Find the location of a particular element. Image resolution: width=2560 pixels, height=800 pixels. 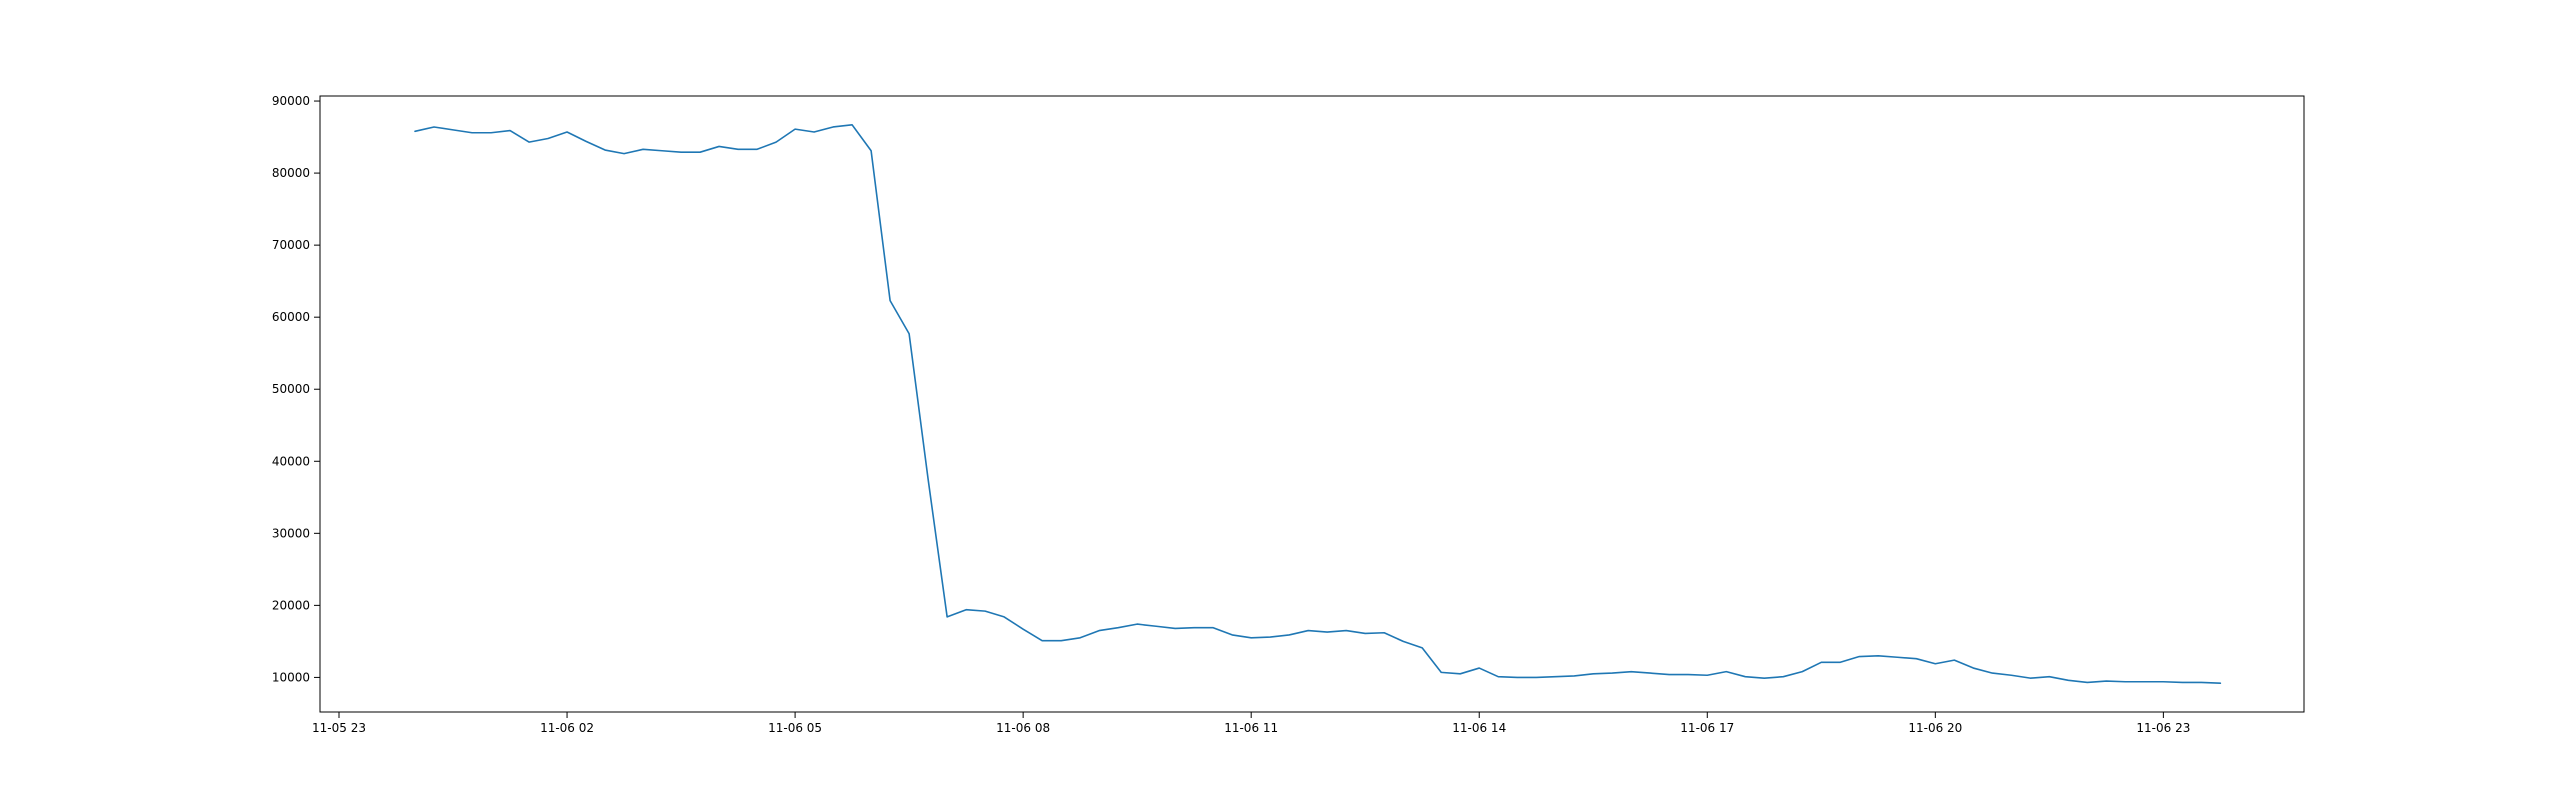

y-tick-label: 10000 is located at coordinates (291, 677).